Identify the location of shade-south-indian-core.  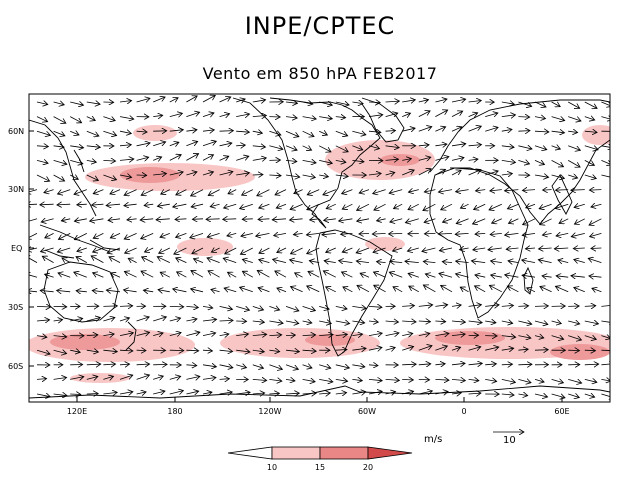
(470, 338).